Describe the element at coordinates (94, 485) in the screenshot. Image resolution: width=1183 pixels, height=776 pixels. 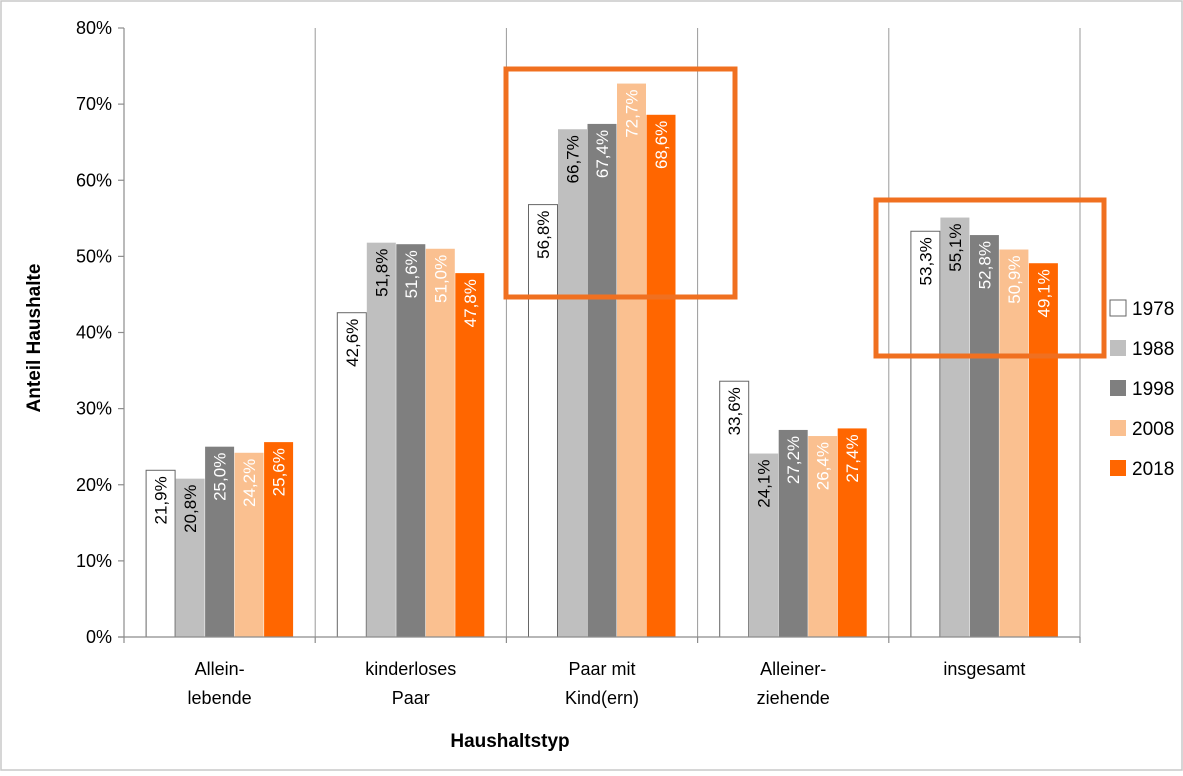
I see `y-tick-label: 20%` at that location.